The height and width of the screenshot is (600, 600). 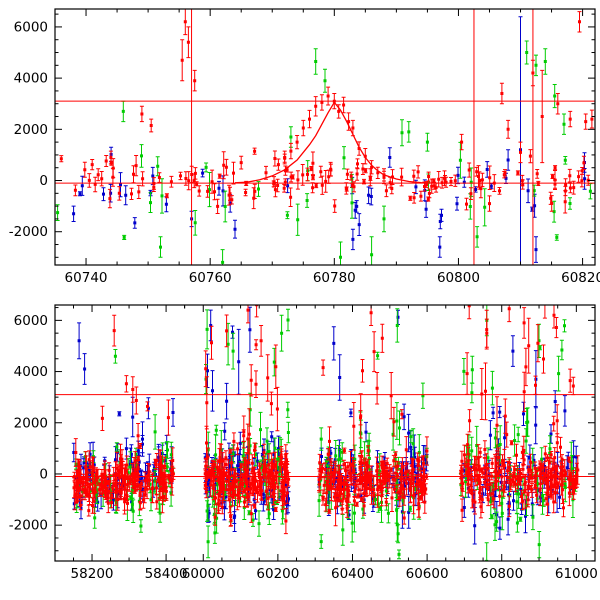 I want to click on x-tick-label: 60820, so click(x=580, y=278).